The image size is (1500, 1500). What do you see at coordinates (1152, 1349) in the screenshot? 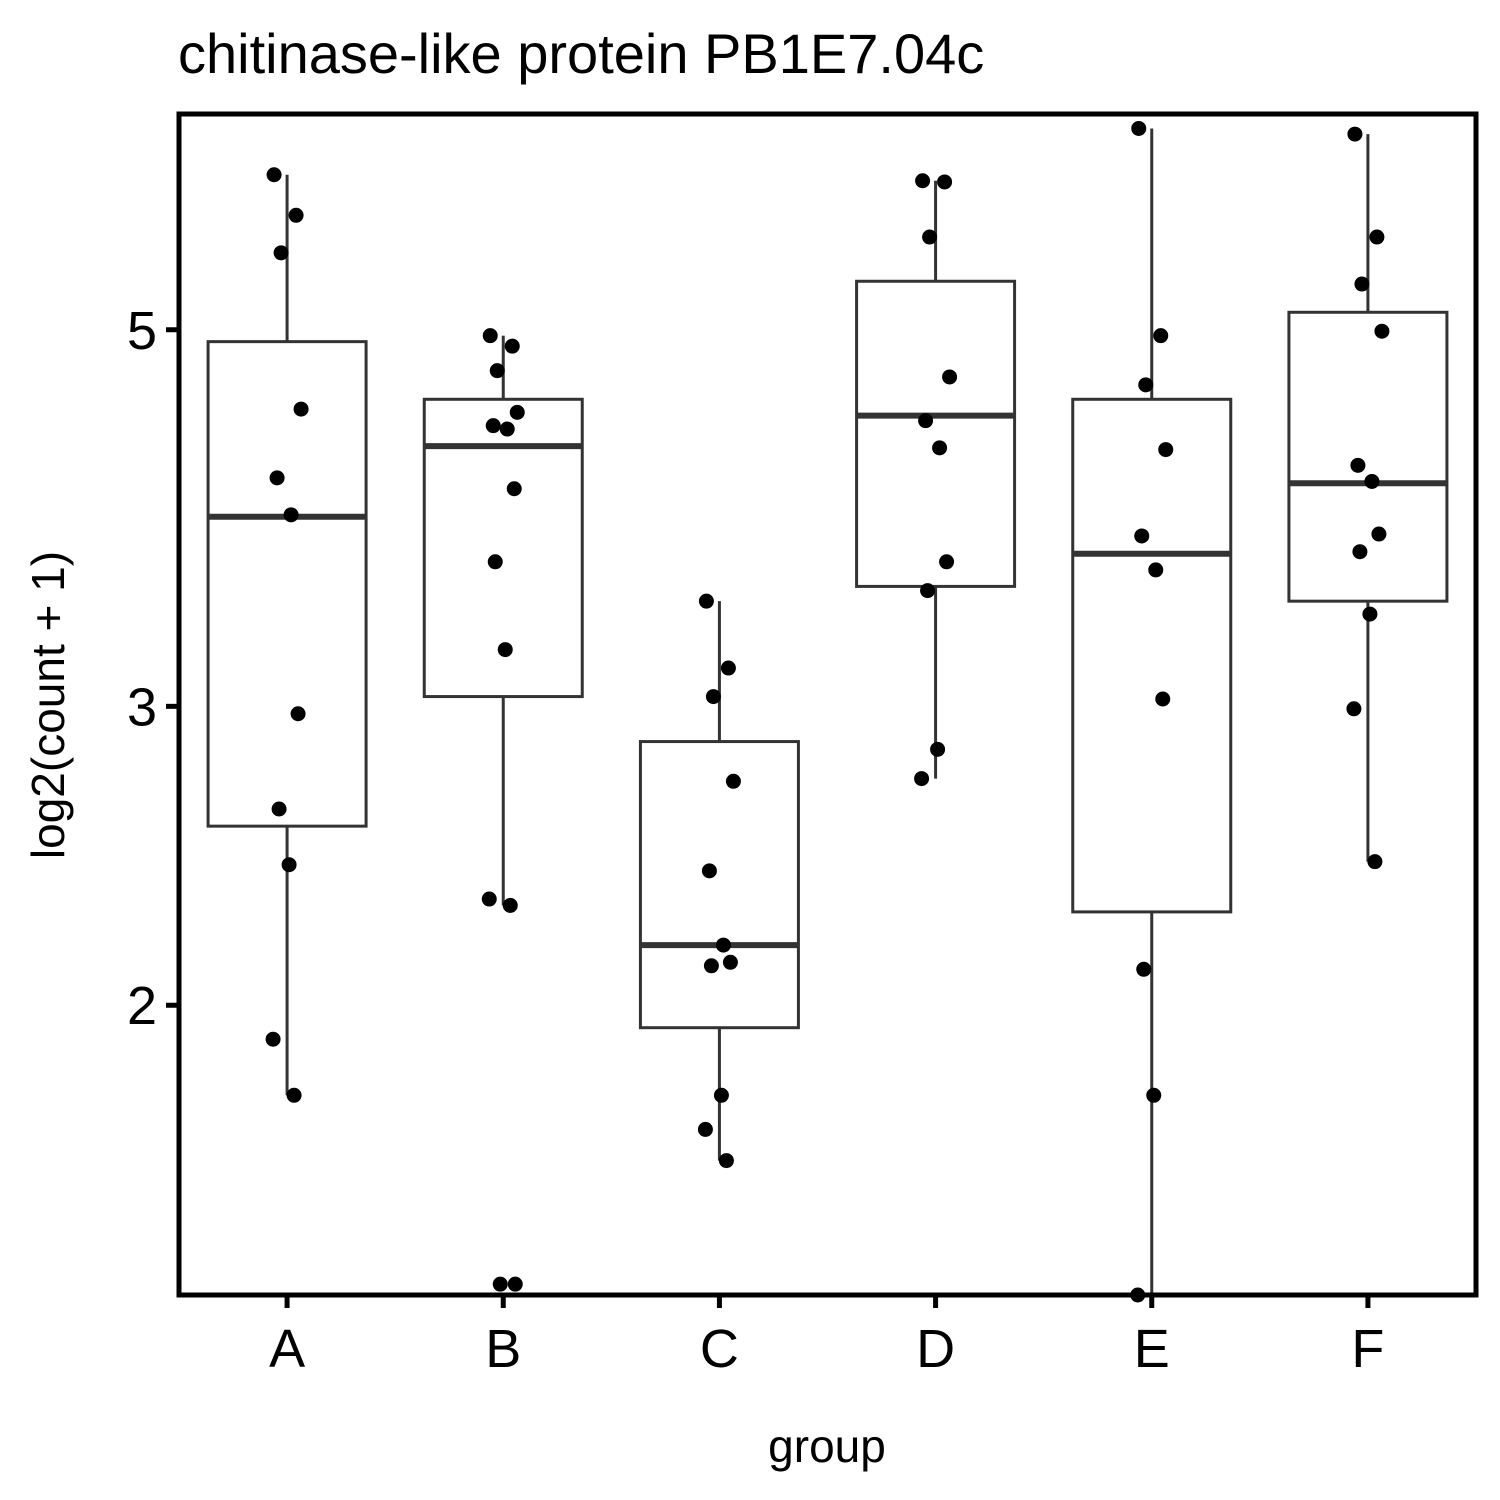
I see `x-tick-label: E` at bounding box center [1152, 1349].